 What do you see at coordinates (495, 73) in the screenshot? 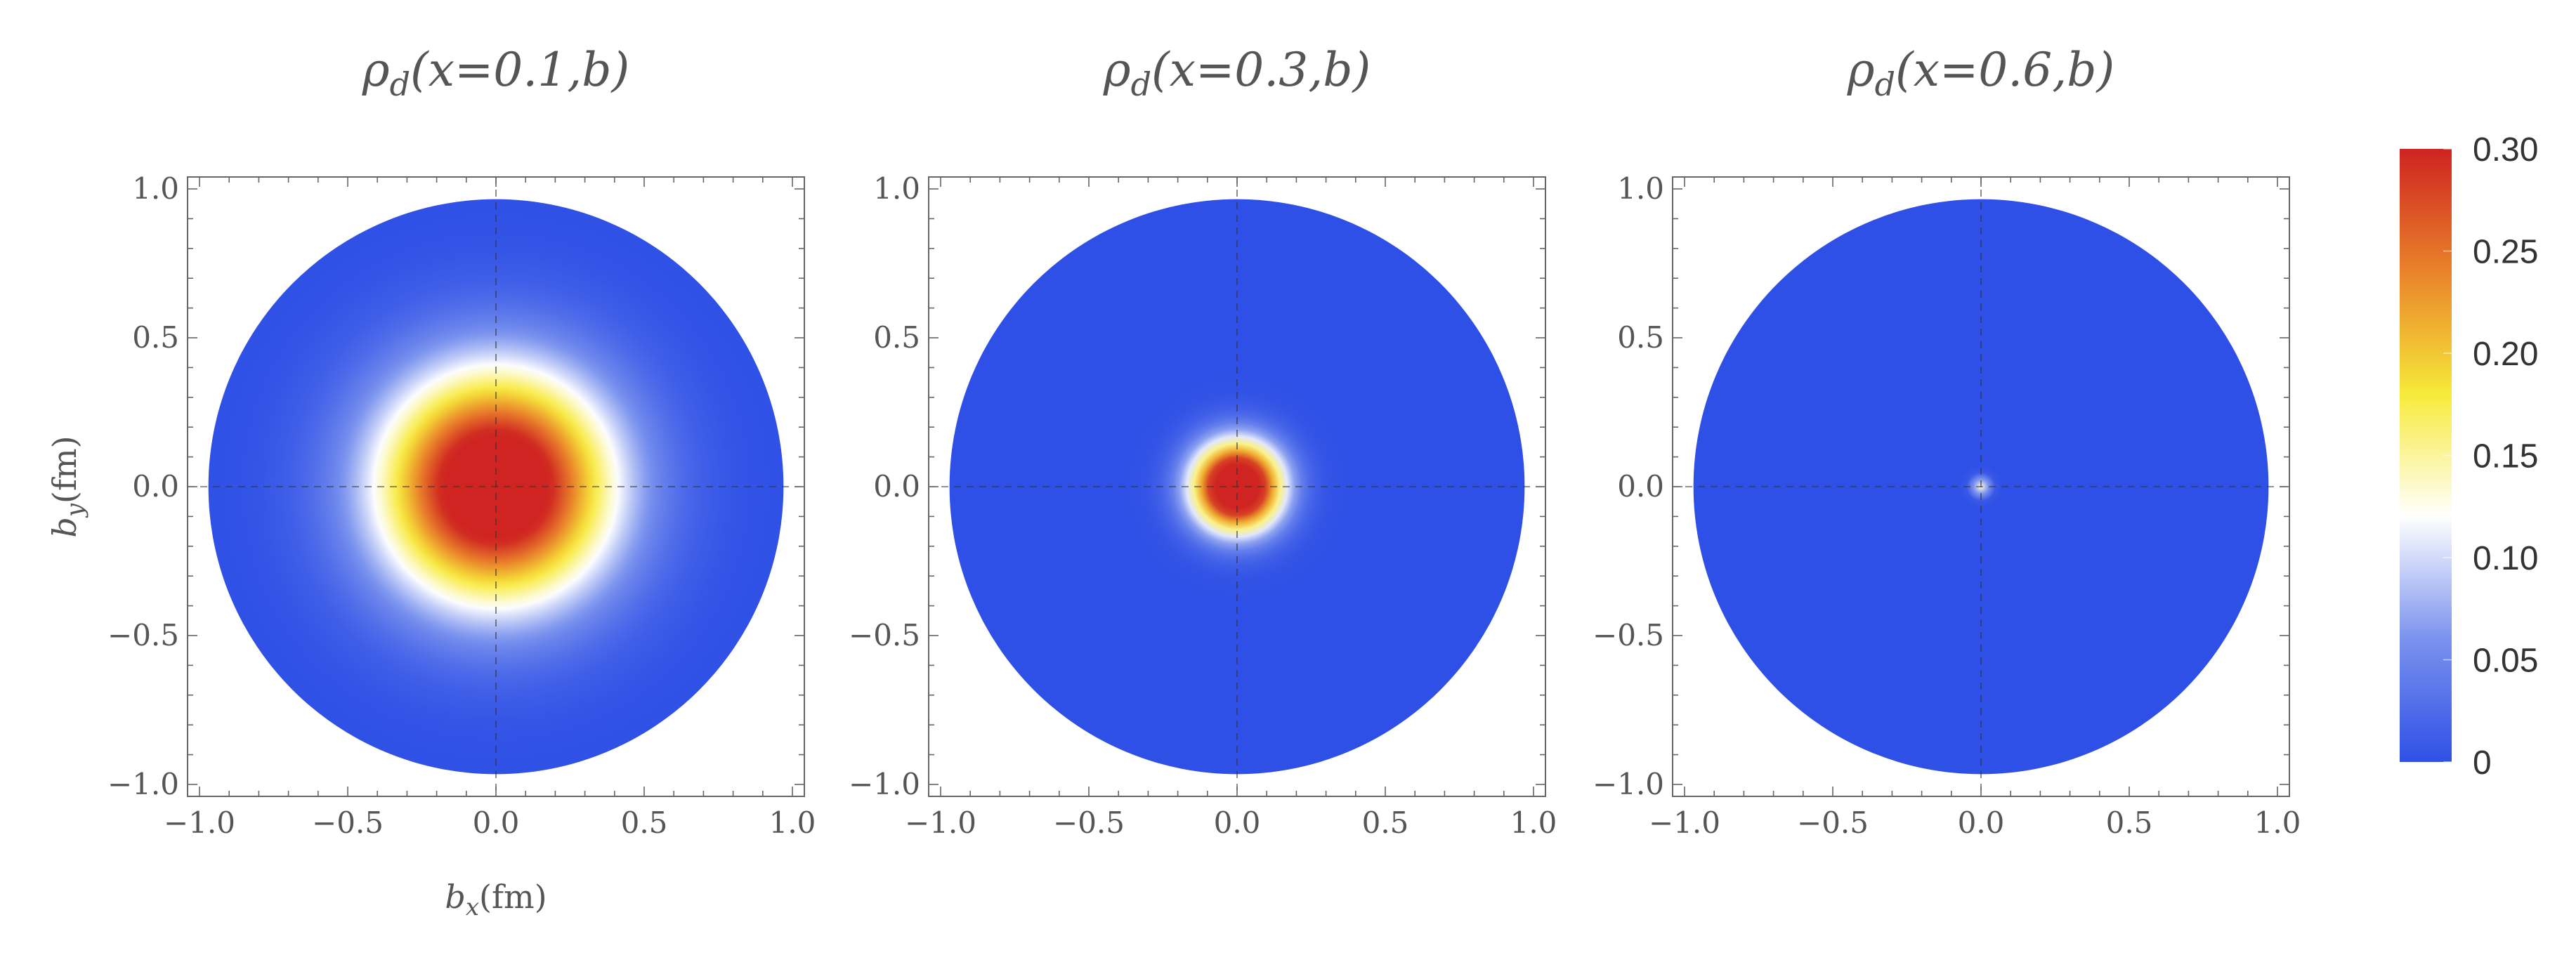
I see `panel-title: ρd(x=0.1,b)` at bounding box center [495, 73].